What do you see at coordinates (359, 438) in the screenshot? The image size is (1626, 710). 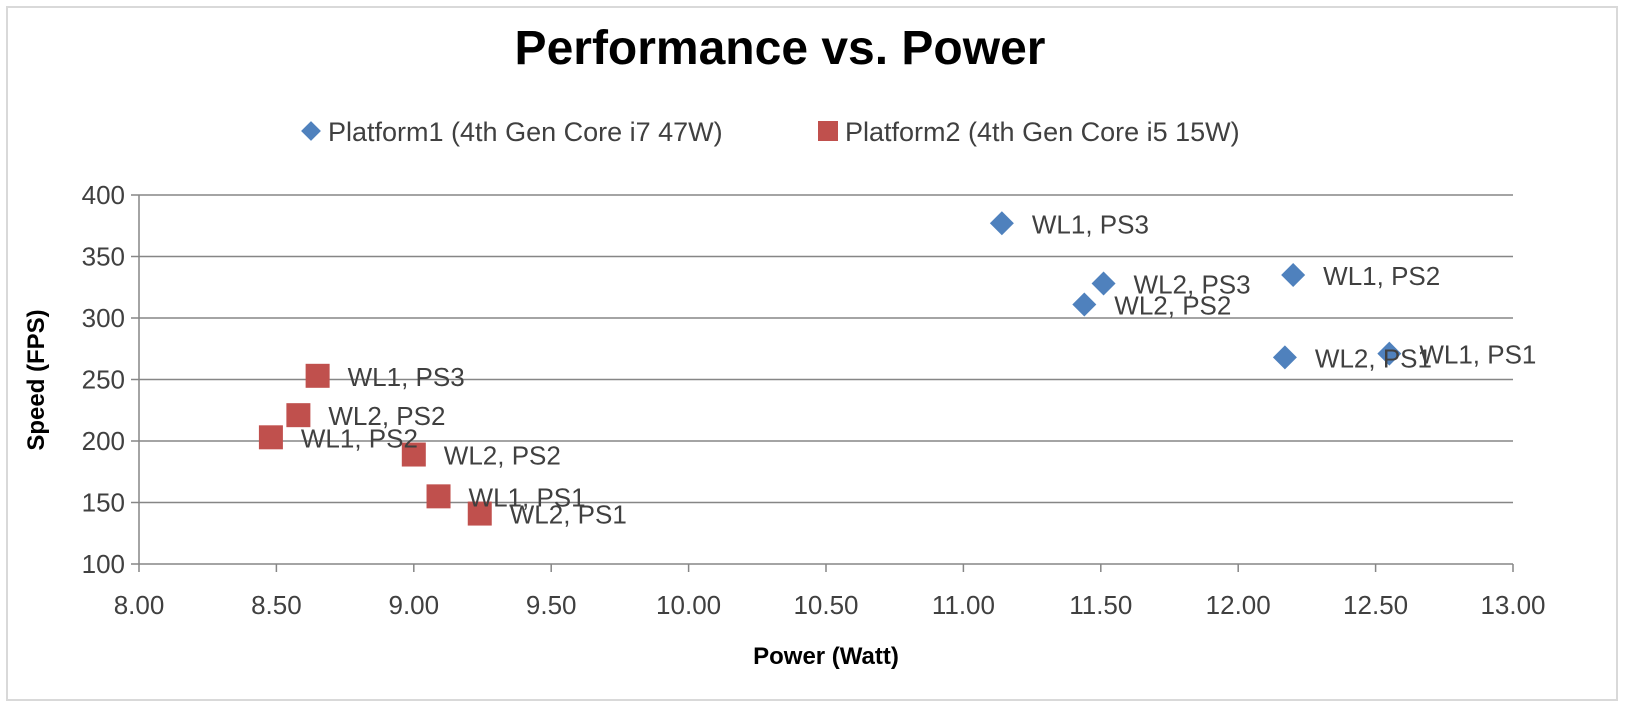 I see `data-label-platform2: WL1, PS2` at bounding box center [359, 438].